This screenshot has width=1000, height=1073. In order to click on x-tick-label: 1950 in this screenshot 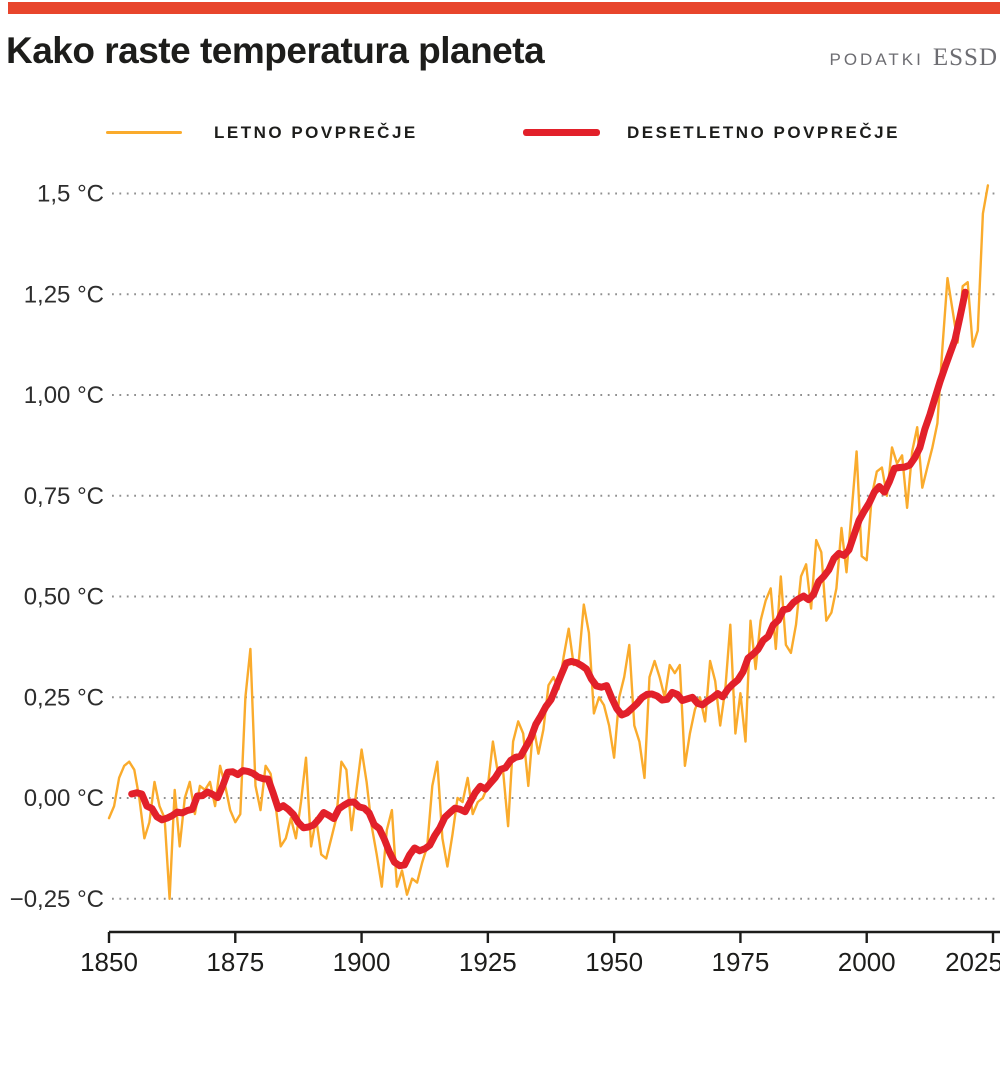, I will do `click(614, 962)`.